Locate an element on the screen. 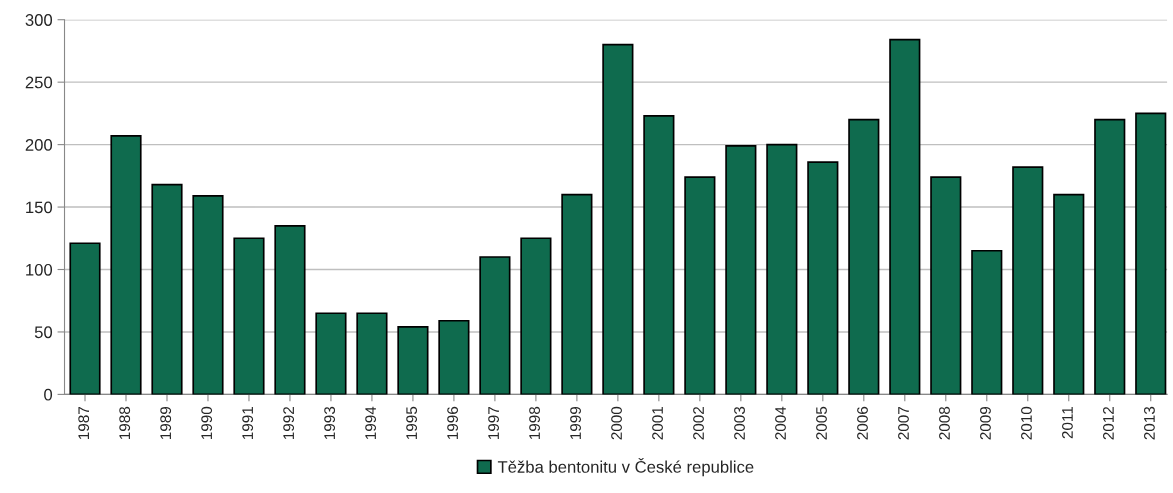  y-tick-label: 100 is located at coordinates (39, 269).